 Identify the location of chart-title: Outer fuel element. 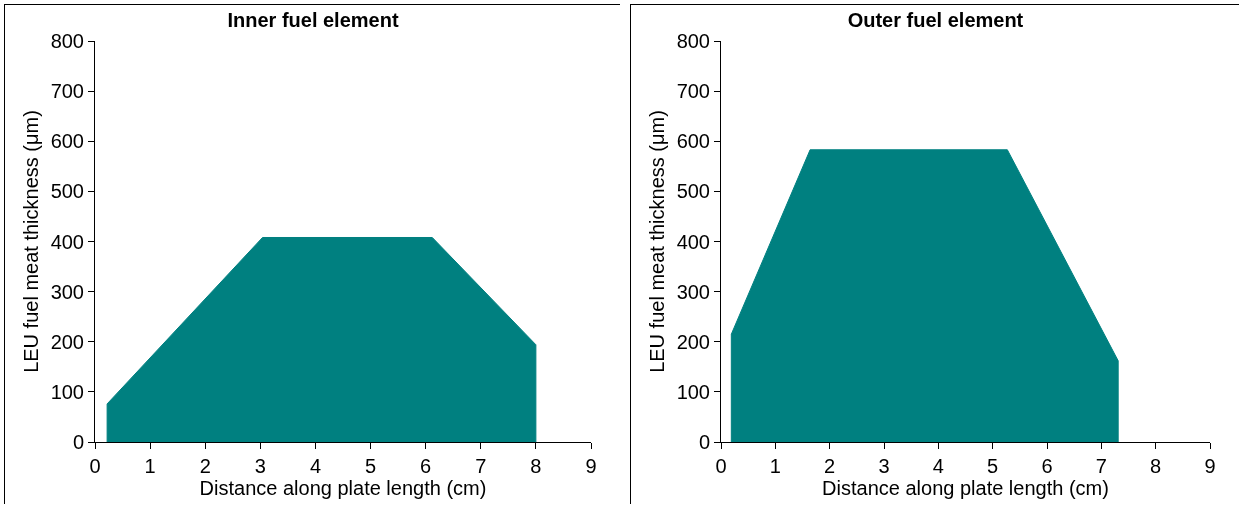
(935, 19).